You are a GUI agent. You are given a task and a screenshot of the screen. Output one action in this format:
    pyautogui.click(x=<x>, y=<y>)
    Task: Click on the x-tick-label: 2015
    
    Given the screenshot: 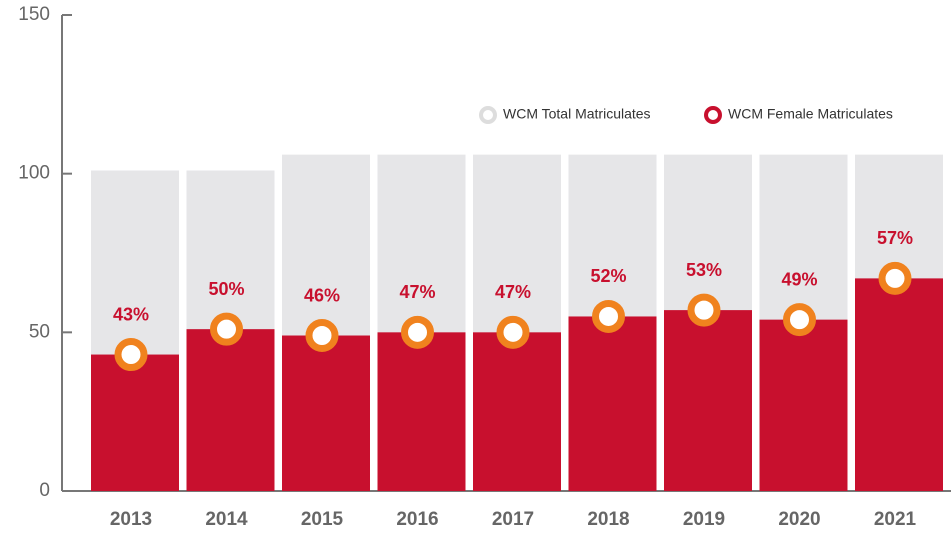 What is the action you would take?
    pyautogui.click(x=322, y=519)
    